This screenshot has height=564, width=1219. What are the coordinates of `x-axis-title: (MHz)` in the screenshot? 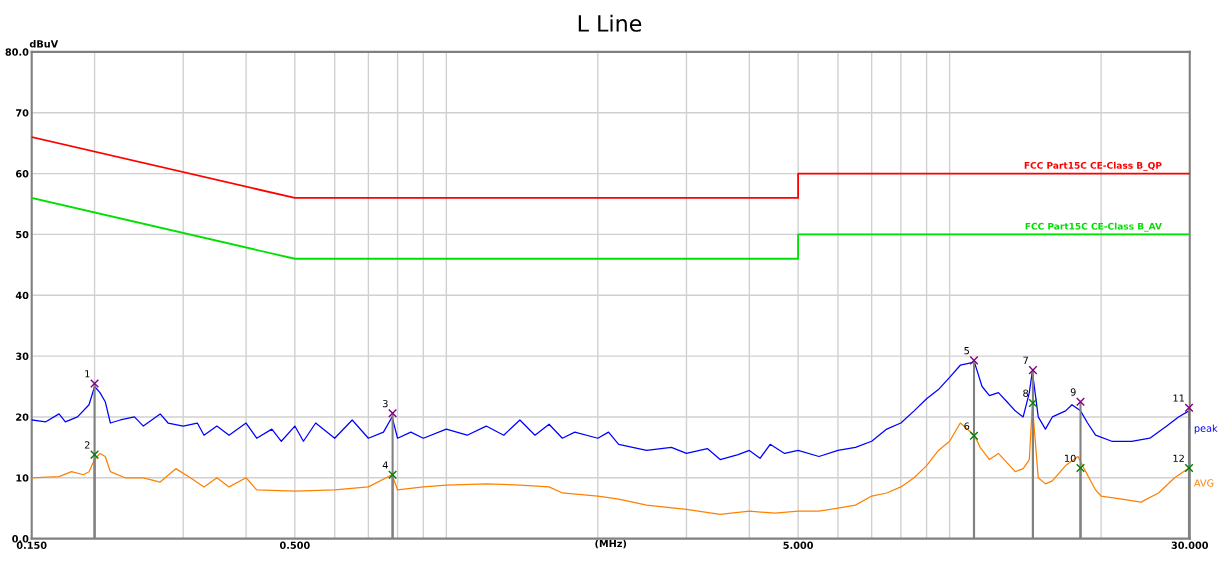 It's located at (611, 544).